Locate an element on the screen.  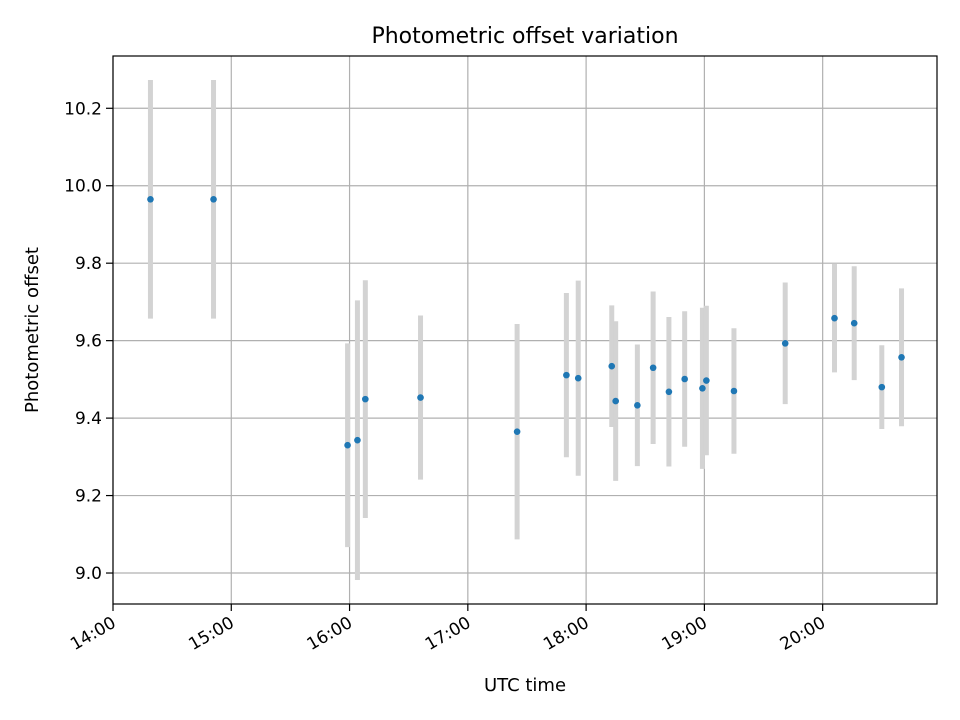
y-tick-label: 9.4 is located at coordinates (88, 419).